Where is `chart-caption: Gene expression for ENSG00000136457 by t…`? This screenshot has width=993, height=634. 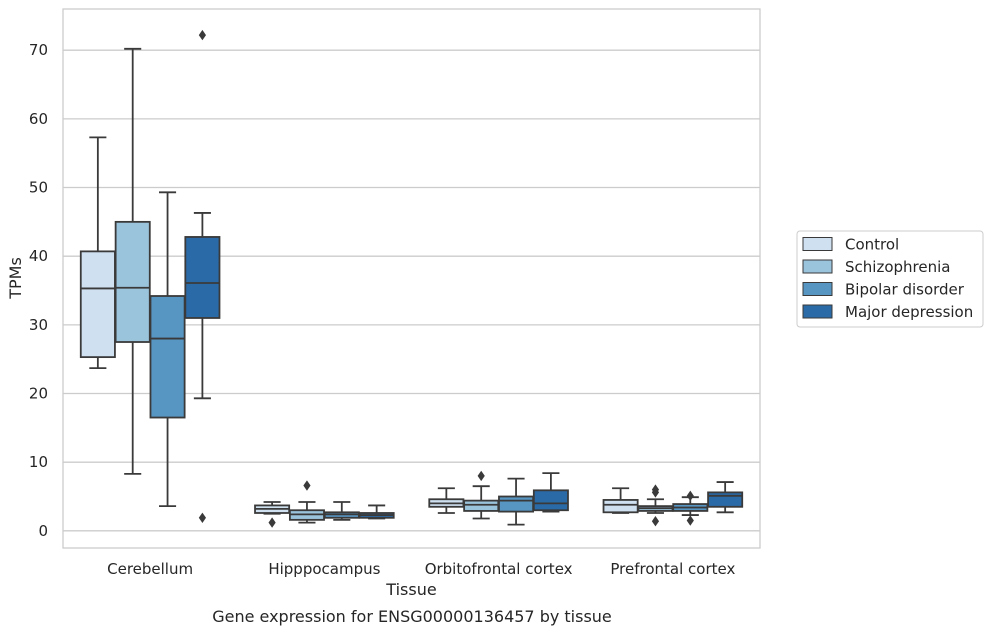 chart-caption: Gene expression for ENSG00000136457 by t… is located at coordinates (412, 616).